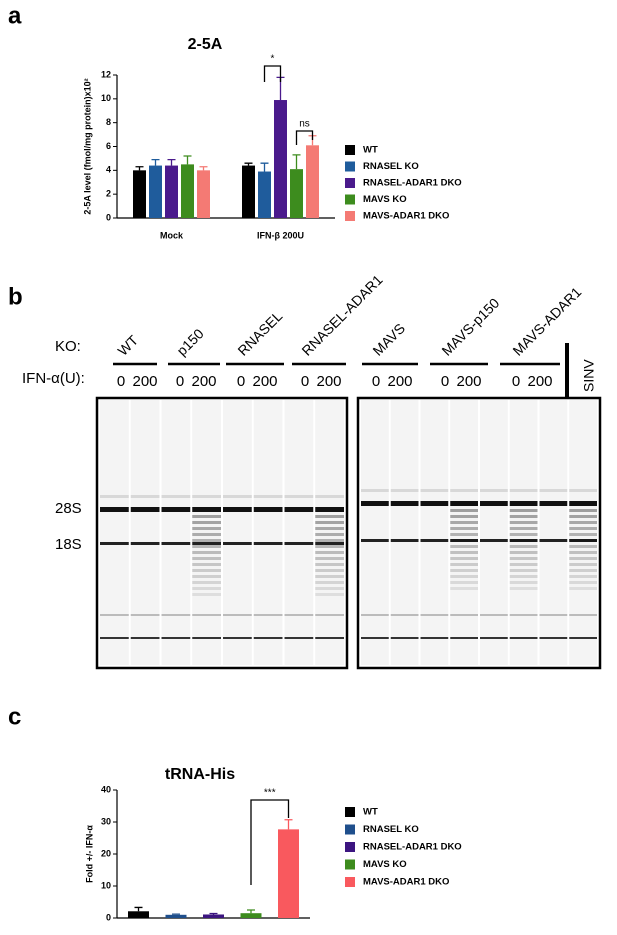  Describe the element at coordinates (14, 716) in the screenshot. I see `panel-label: c` at that location.